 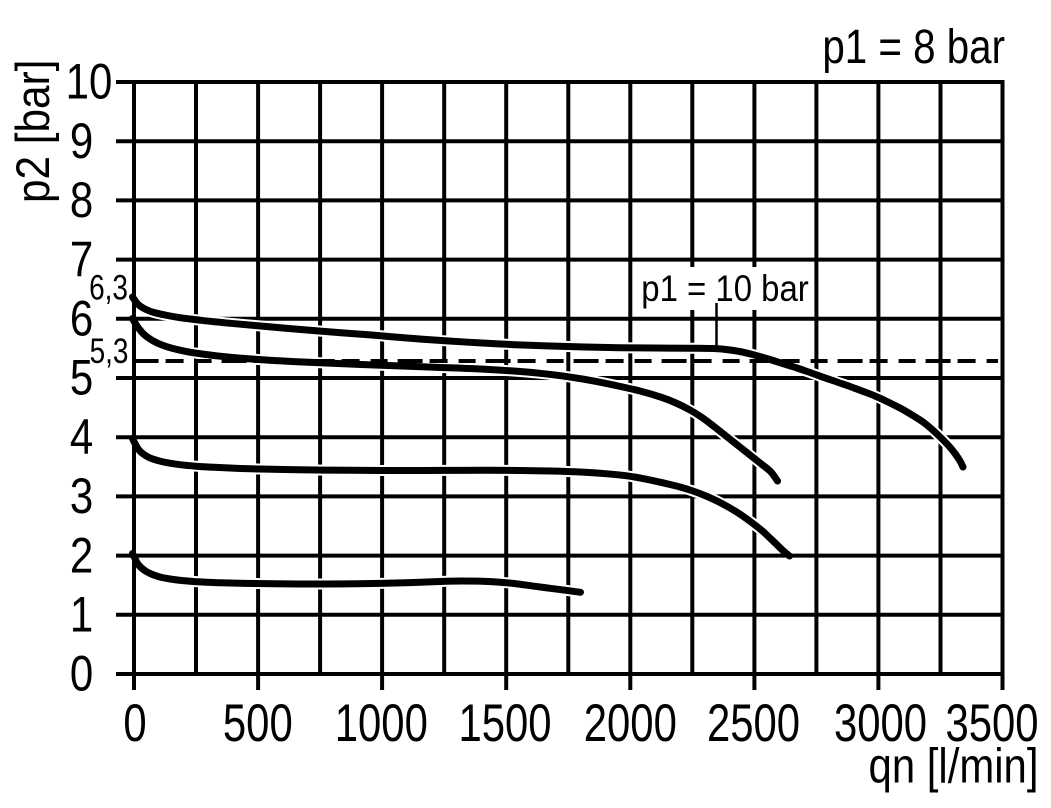 What do you see at coordinates (81, 496) in the screenshot?
I see `svg-text: 3` at bounding box center [81, 496].